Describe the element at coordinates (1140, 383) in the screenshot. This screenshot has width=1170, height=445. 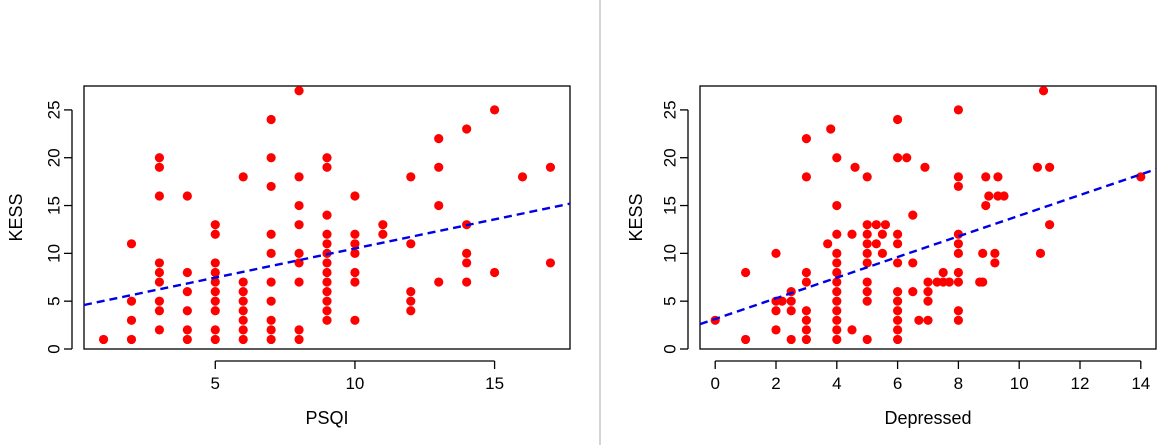
I see `x-tick-label: 14` at that location.